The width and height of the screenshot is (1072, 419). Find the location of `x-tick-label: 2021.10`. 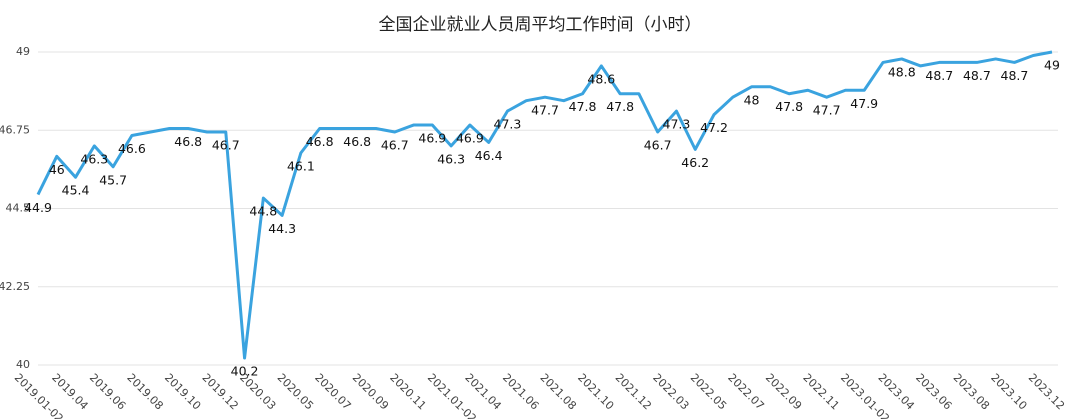

x-tick-label: 2021.10 is located at coordinates (595, 391).